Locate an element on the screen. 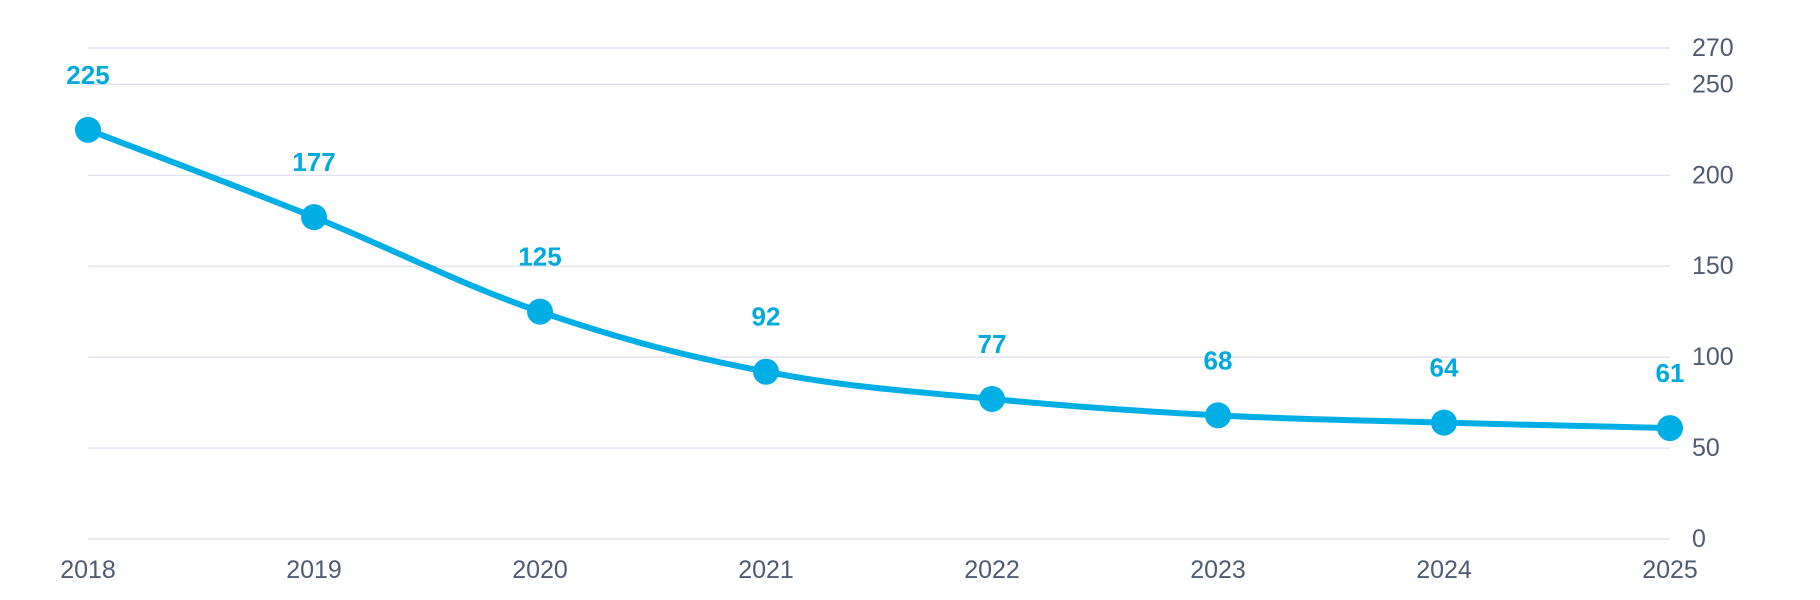  x-tick-label: 2021 is located at coordinates (766, 570).